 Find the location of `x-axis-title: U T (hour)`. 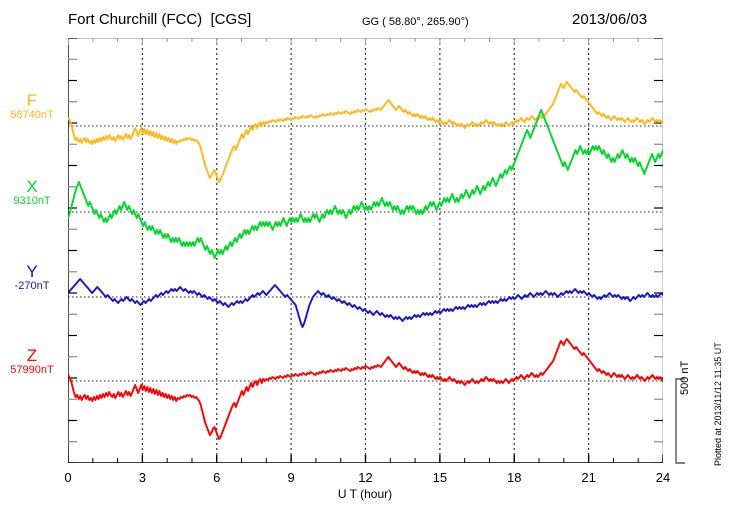

x-axis-title: U T (hour) is located at coordinates (365, 494).